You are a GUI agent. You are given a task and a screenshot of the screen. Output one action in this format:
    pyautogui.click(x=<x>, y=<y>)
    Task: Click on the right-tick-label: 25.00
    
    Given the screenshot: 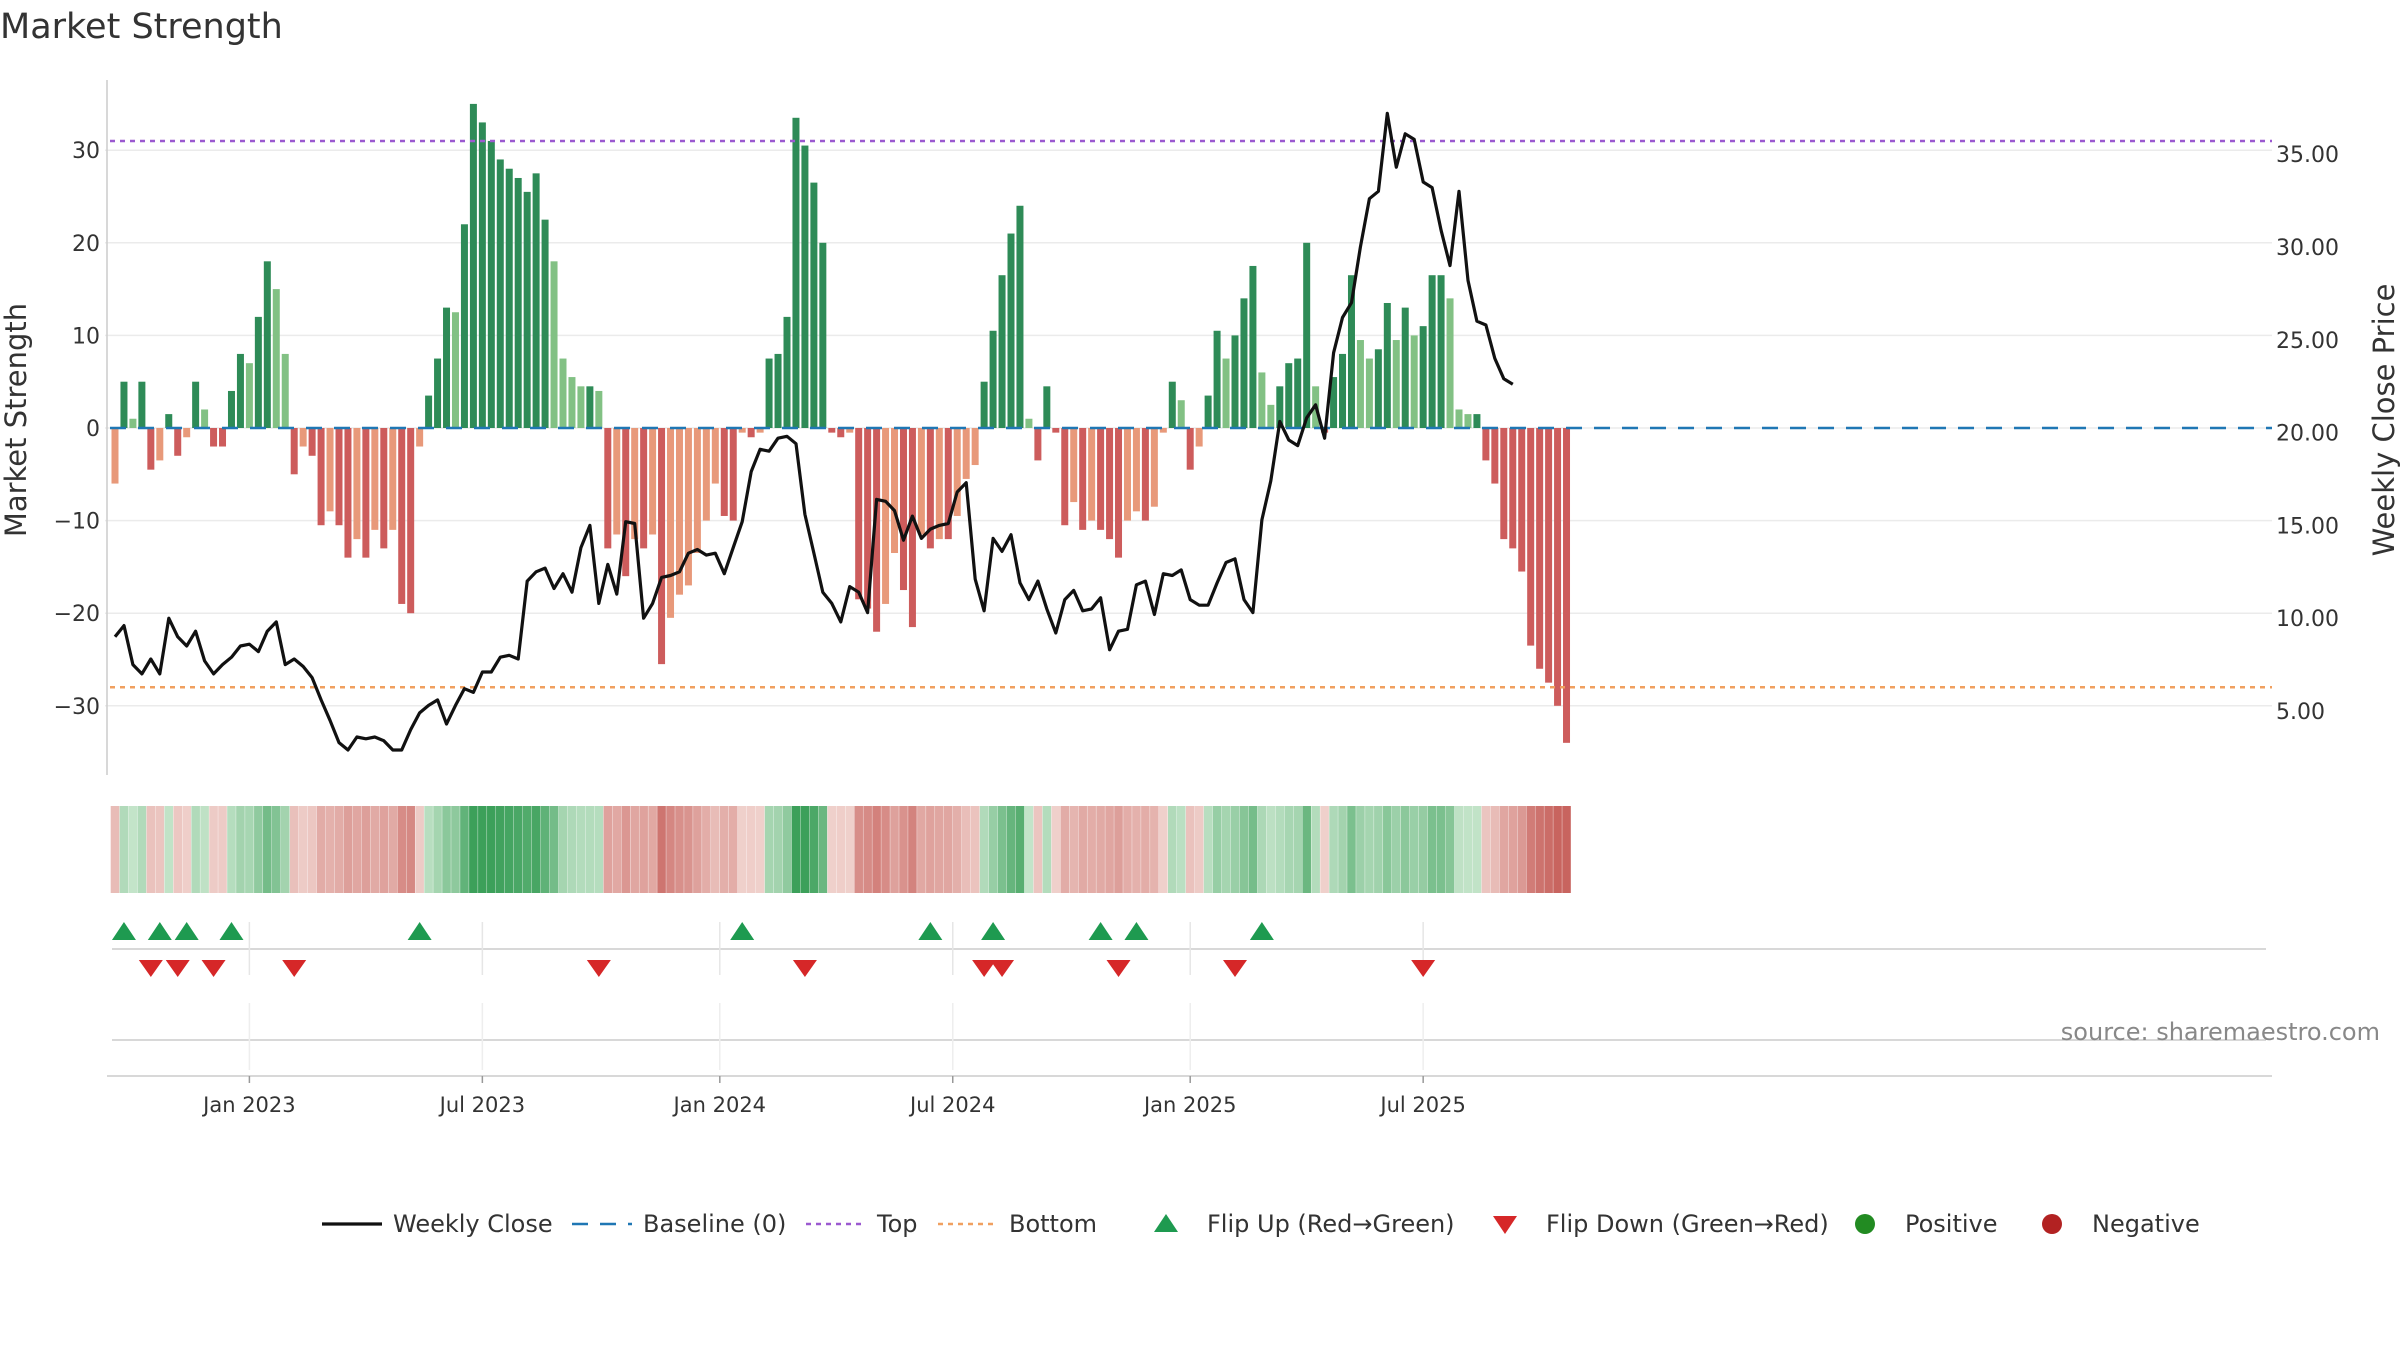 What is the action you would take?
    pyautogui.click(x=2307, y=341)
    